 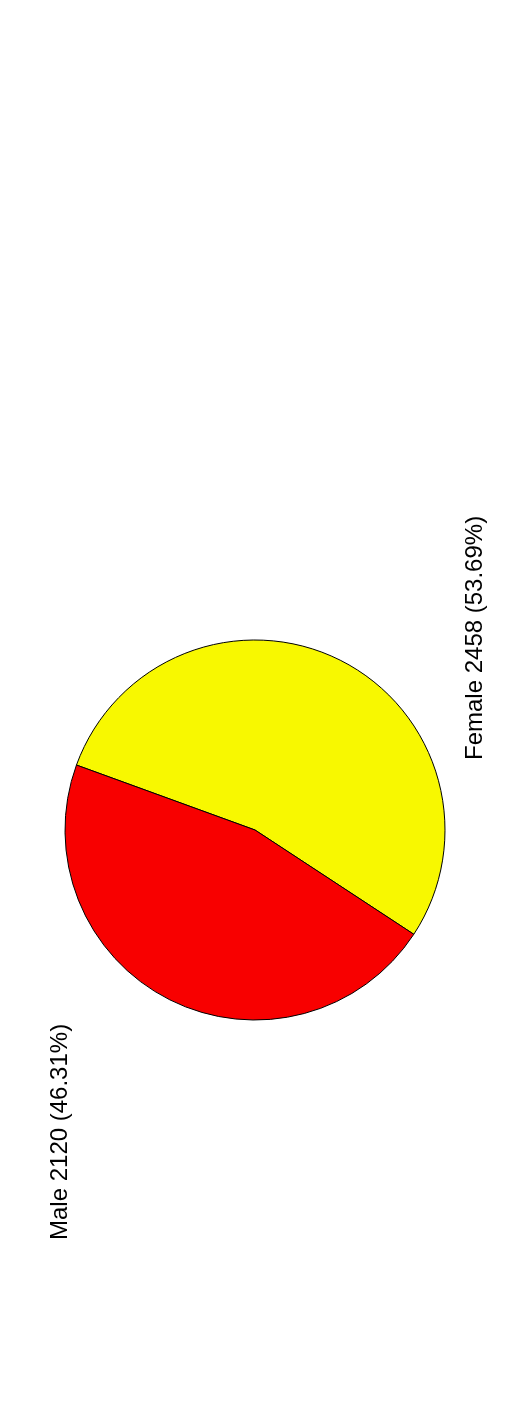 What do you see at coordinates (473, 637) in the screenshot?
I see `slice-label: Female 2458 (53.69%)` at bounding box center [473, 637].